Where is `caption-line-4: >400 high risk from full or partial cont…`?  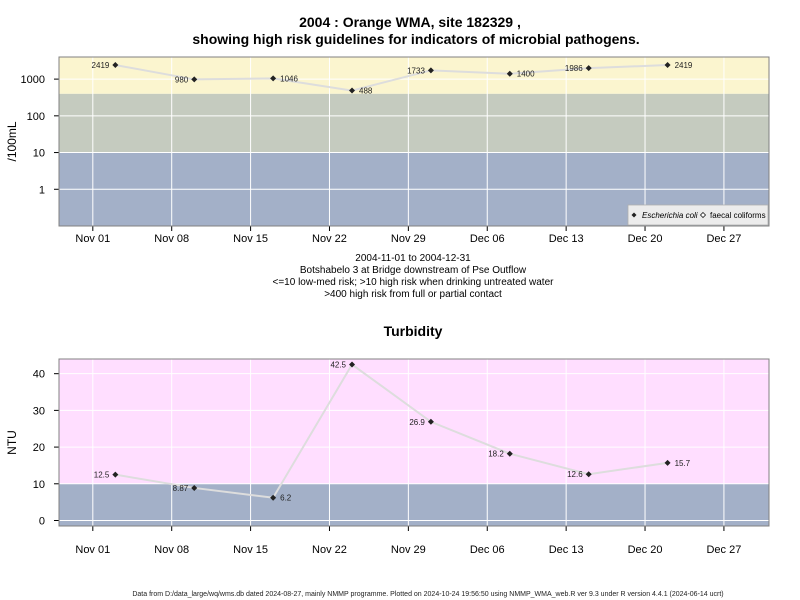 caption-line-4: >400 high risk from full or partial cont… is located at coordinates (413, 294).